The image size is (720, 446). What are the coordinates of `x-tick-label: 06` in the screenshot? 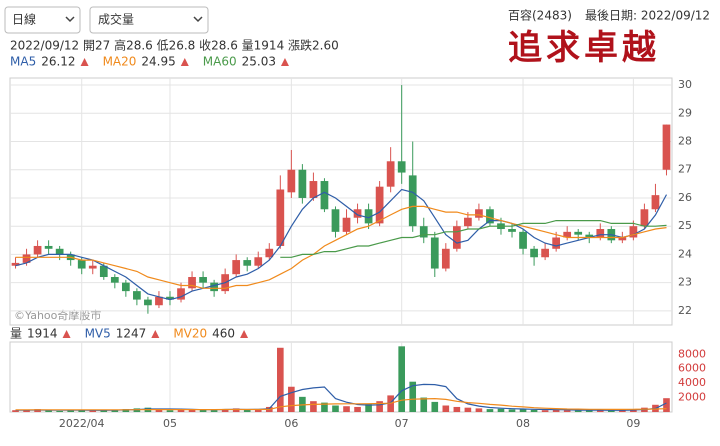 It's located at (291, 423).